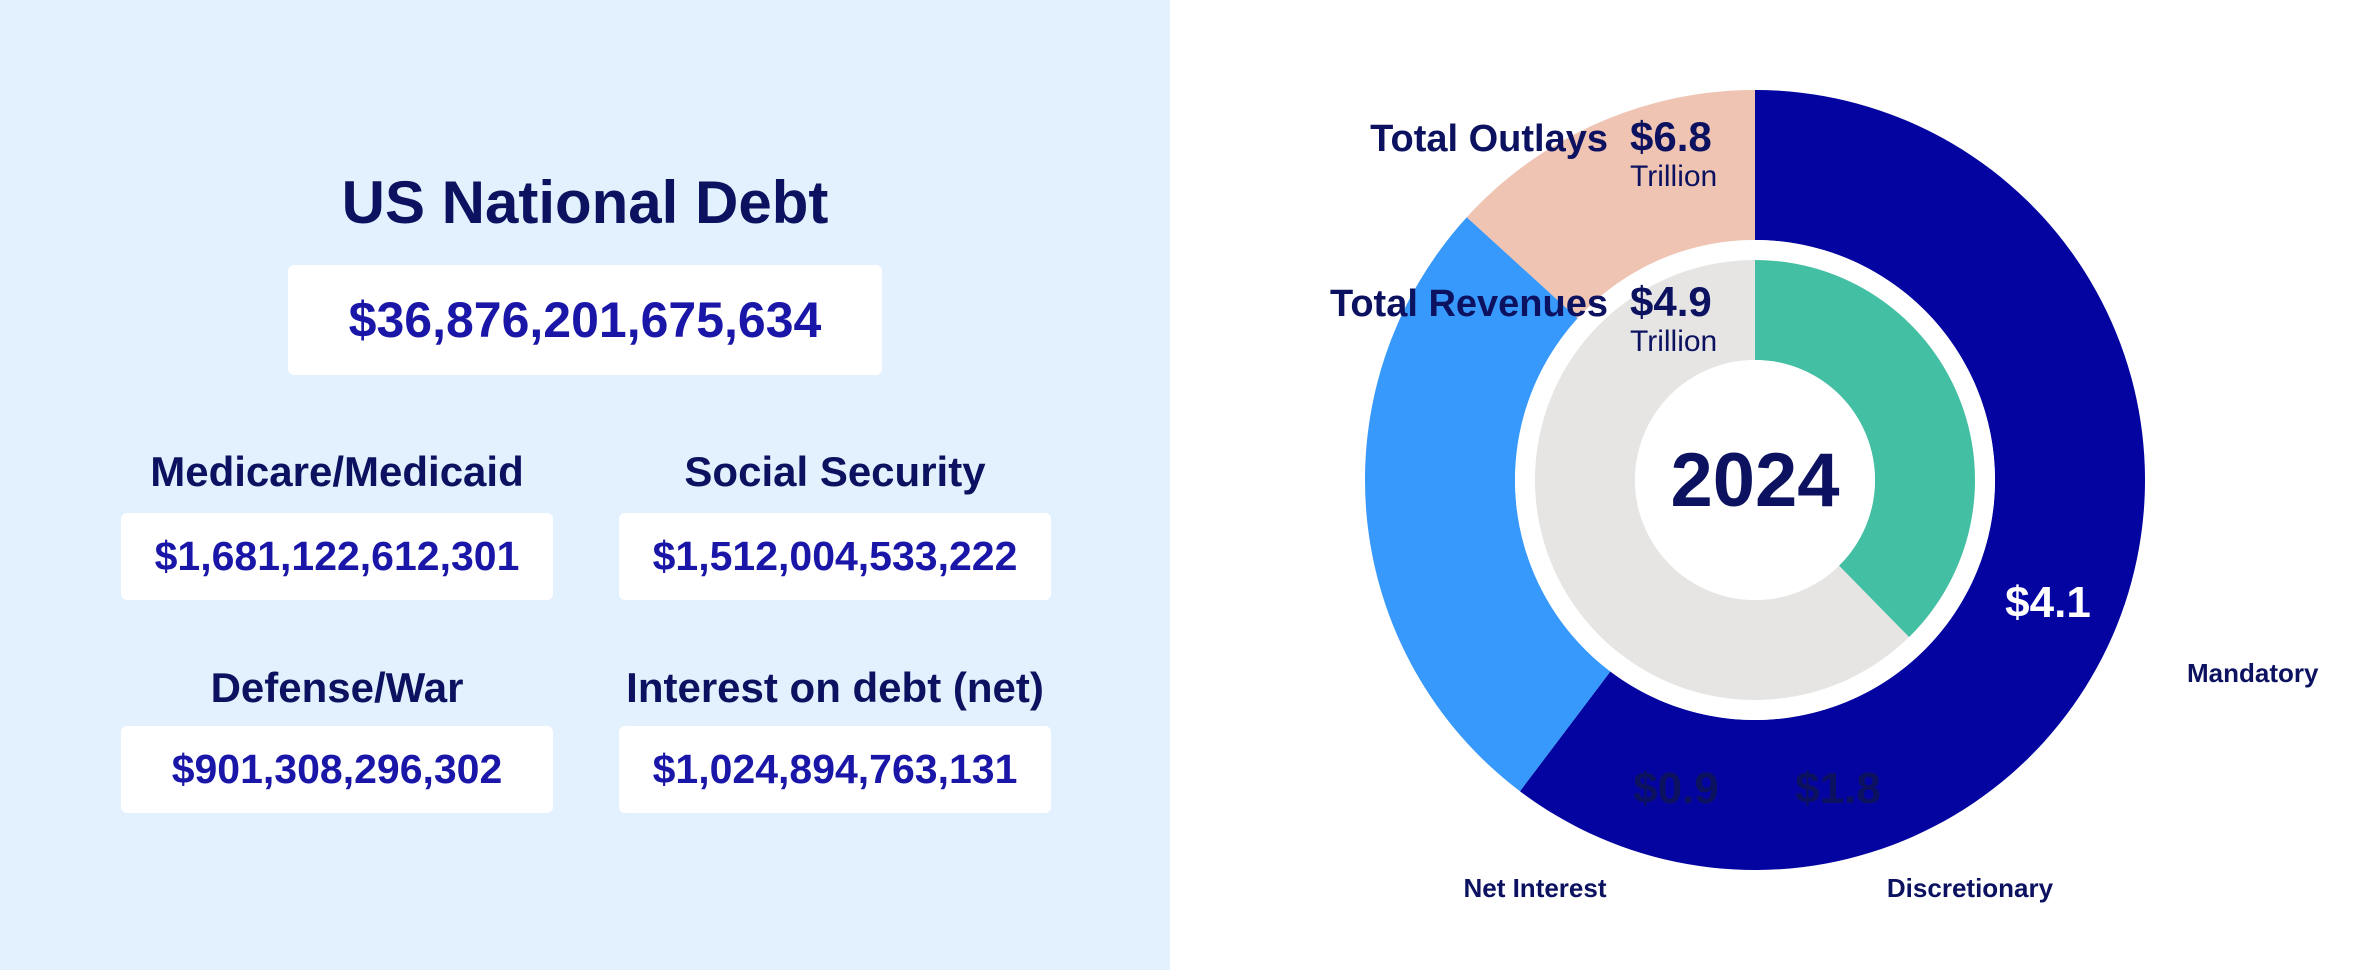  I want to click on inner-segment-revenues, so click(1865, 448).